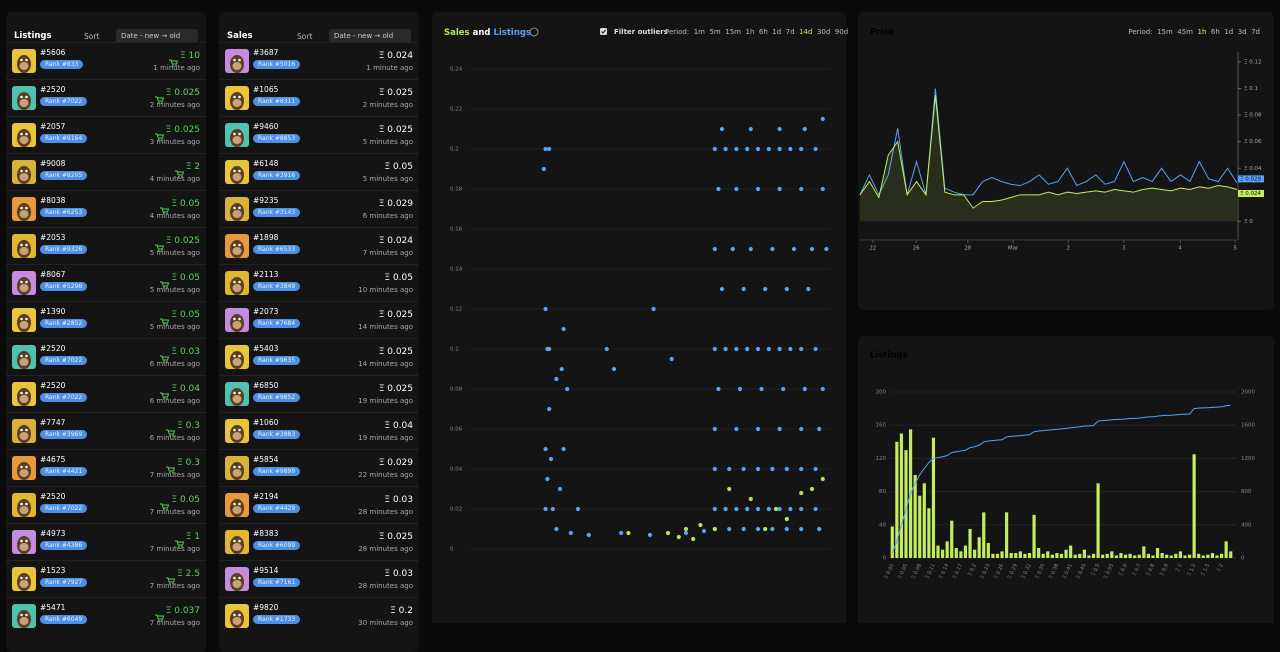 The image size is (1280, 652). Describe the element at coordinates (319, 320) in the screenshot. I see `list-row: #2073 Rank #7684 Ξ 0.025 14 minutes ago` at that location.